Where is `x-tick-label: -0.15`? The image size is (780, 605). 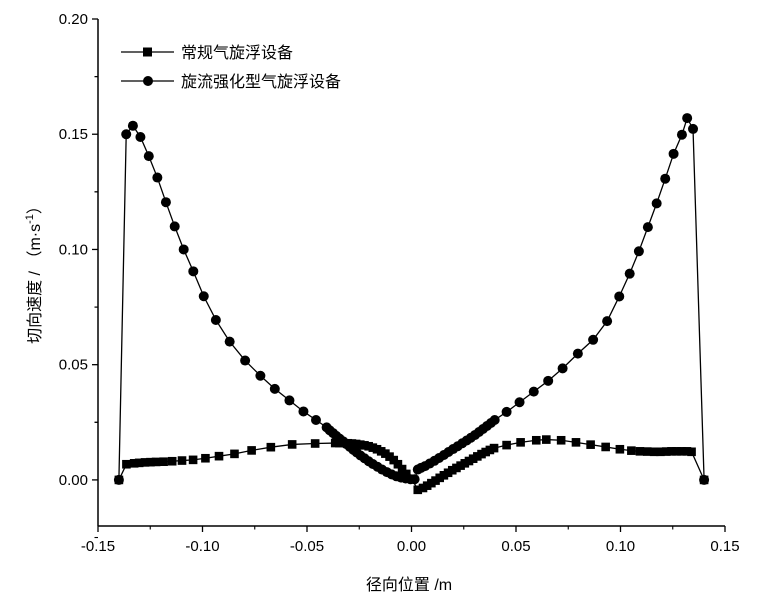 x-tick-label: -0.15 is located at coordinates (98, 546).